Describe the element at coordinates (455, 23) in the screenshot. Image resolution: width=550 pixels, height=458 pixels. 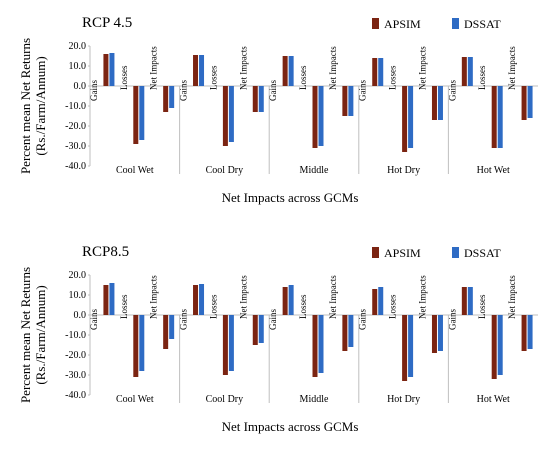
I see `legend-swatch-dssat` at that location.